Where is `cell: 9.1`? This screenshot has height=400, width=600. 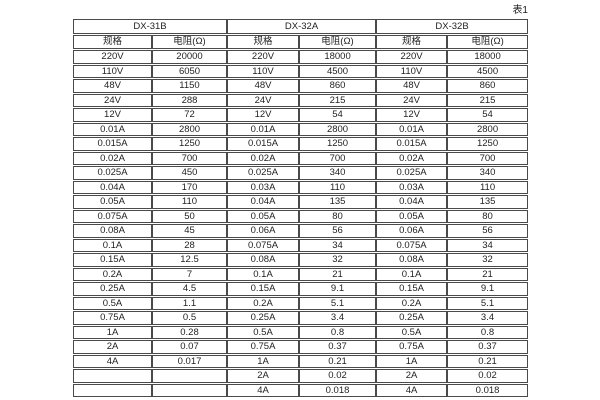 cell: 9.1 is located at coordinates (338, 289).